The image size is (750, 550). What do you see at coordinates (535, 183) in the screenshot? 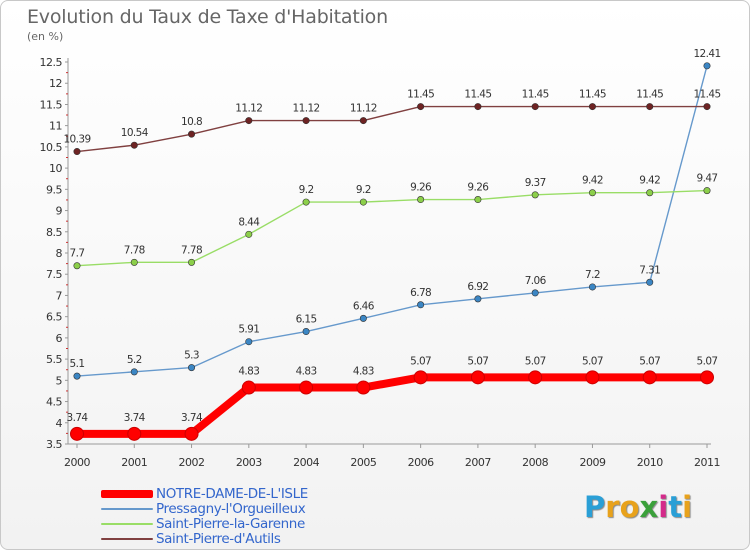
I see `data-label: 9.37` at bounding box center [535, 183].